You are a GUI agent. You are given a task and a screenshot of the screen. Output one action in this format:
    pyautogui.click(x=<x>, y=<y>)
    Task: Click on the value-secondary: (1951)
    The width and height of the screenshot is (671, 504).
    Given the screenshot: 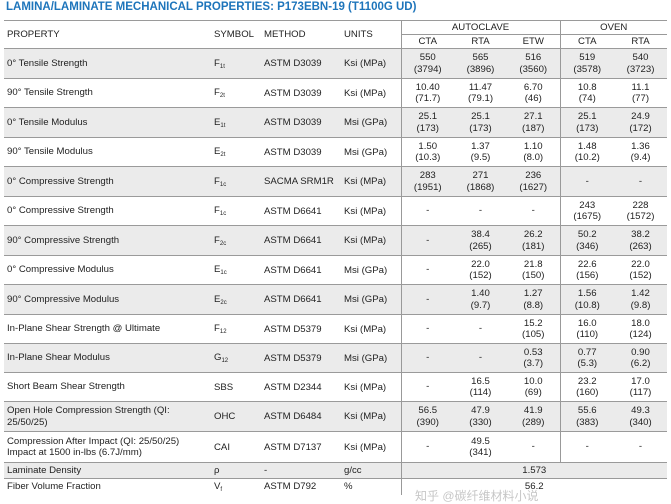 What is the action you would take?
    pyautogui.click(x=427, y=187)
    